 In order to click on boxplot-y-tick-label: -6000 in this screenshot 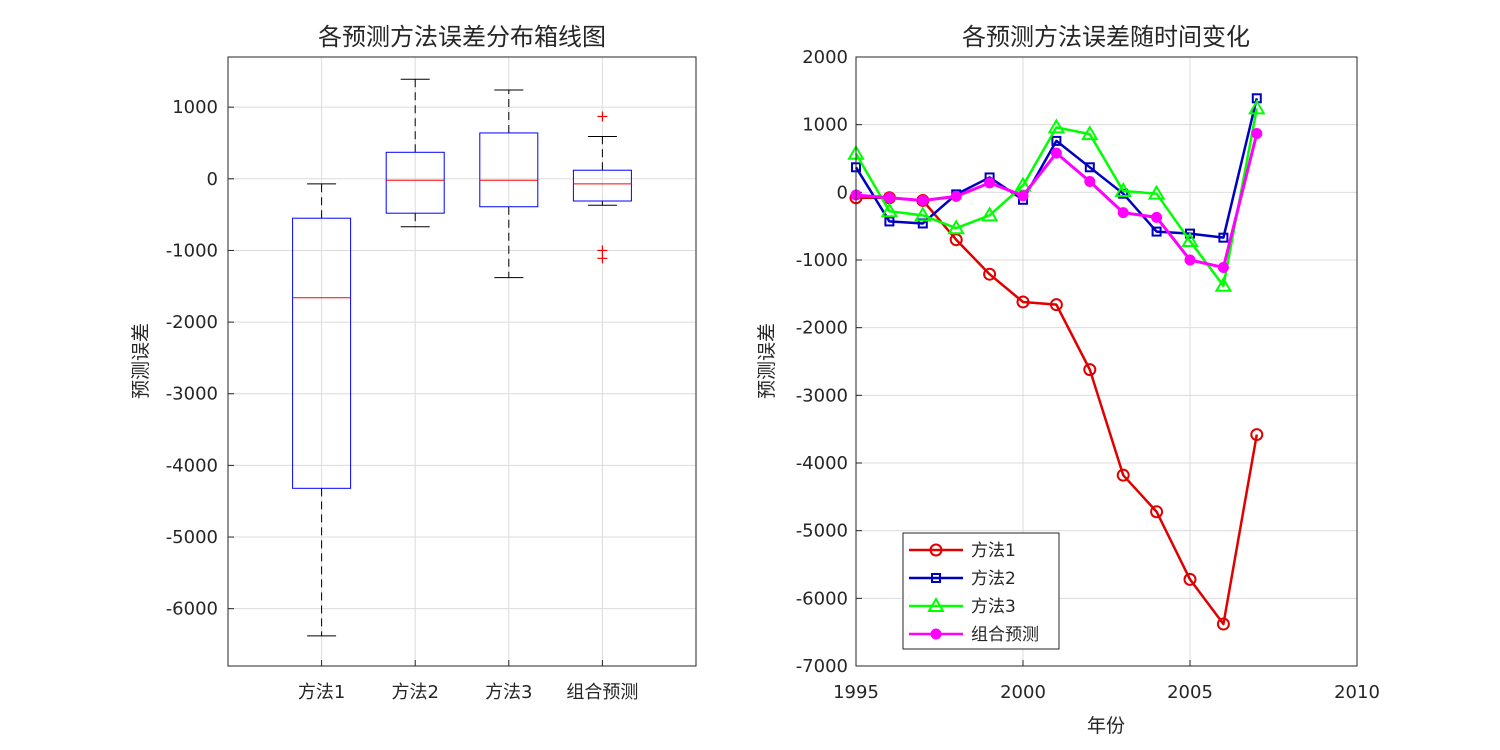, I will do `click(192, 609)`.